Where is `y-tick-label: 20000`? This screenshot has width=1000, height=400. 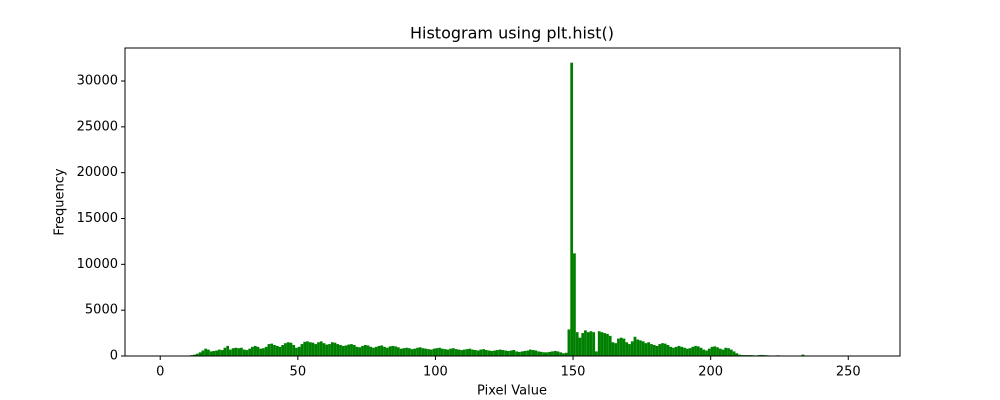 y-tick-label: 20000 is located at coordinates (97, 172).